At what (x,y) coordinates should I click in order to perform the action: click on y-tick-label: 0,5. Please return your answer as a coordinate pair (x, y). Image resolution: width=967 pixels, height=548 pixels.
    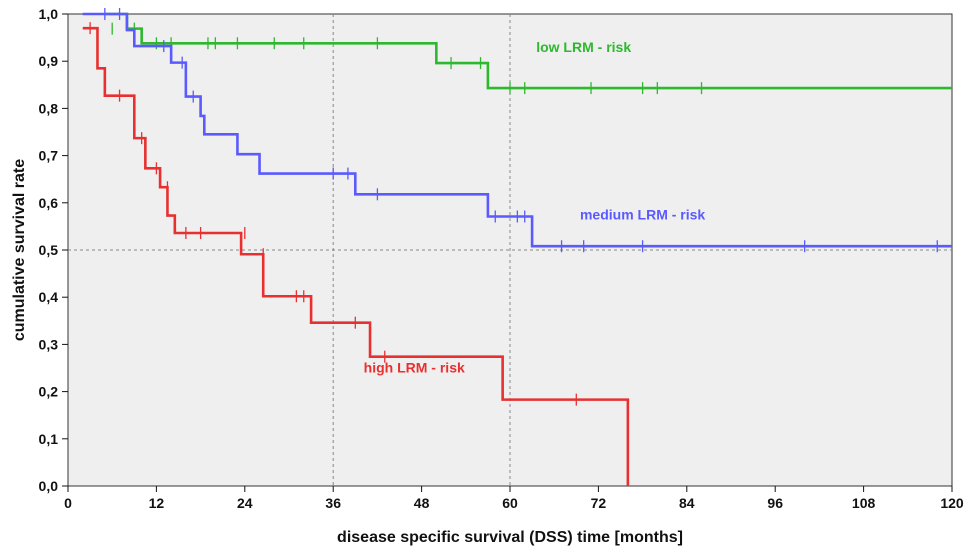
    Looking at the image, I should click on (49, 250).